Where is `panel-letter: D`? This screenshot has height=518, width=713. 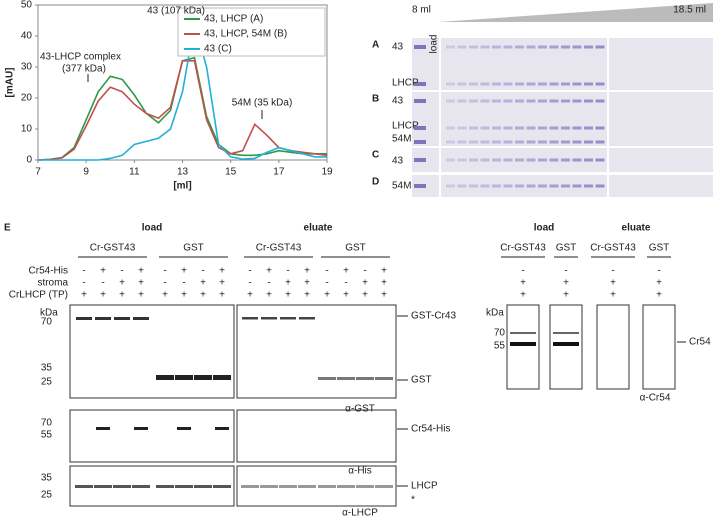 panel-letter: D is located at coordinates (375, 182).